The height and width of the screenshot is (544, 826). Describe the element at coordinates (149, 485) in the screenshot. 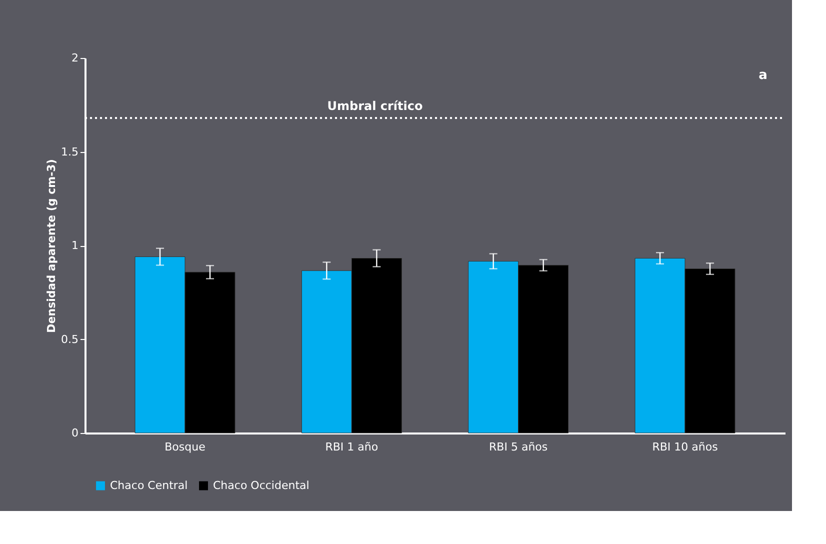

I see `legend-label: Chaco Central` at that location.